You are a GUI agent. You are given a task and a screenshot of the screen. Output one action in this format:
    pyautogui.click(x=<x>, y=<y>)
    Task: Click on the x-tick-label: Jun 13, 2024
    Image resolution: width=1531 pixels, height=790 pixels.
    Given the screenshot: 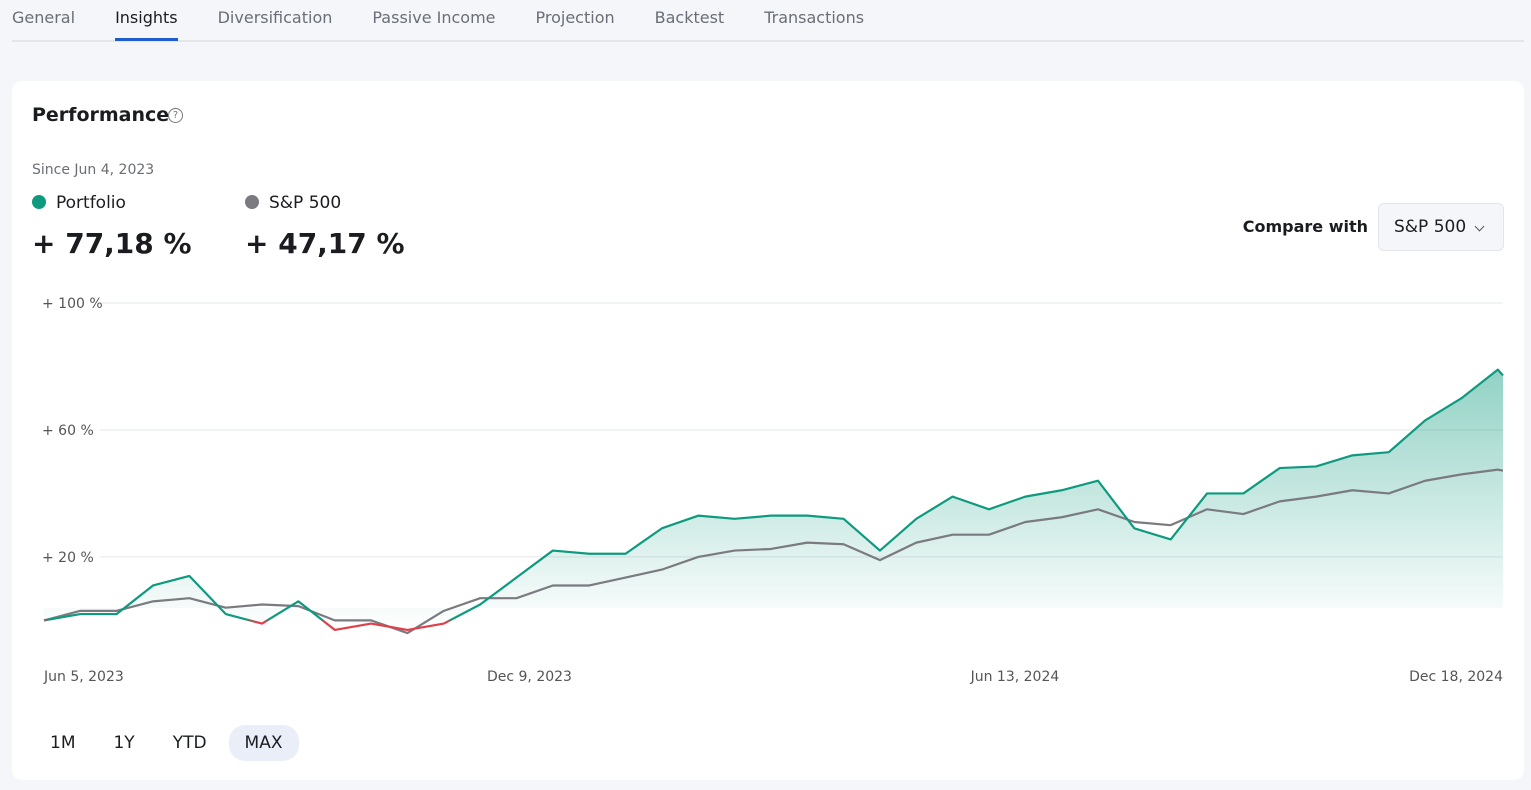 What is the action you would take?
    pyautogui.click(x=1015, y=677)
    